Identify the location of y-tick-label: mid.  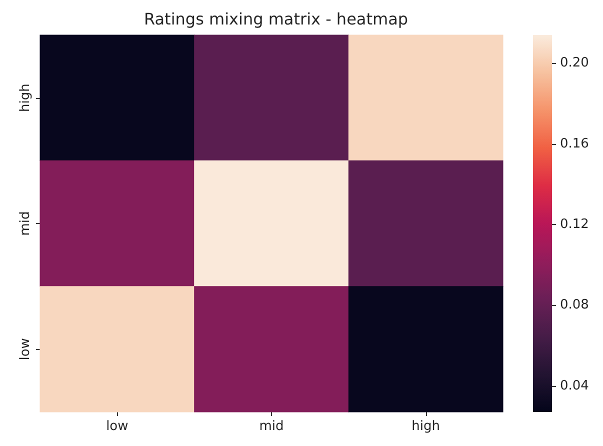
(25, 223).